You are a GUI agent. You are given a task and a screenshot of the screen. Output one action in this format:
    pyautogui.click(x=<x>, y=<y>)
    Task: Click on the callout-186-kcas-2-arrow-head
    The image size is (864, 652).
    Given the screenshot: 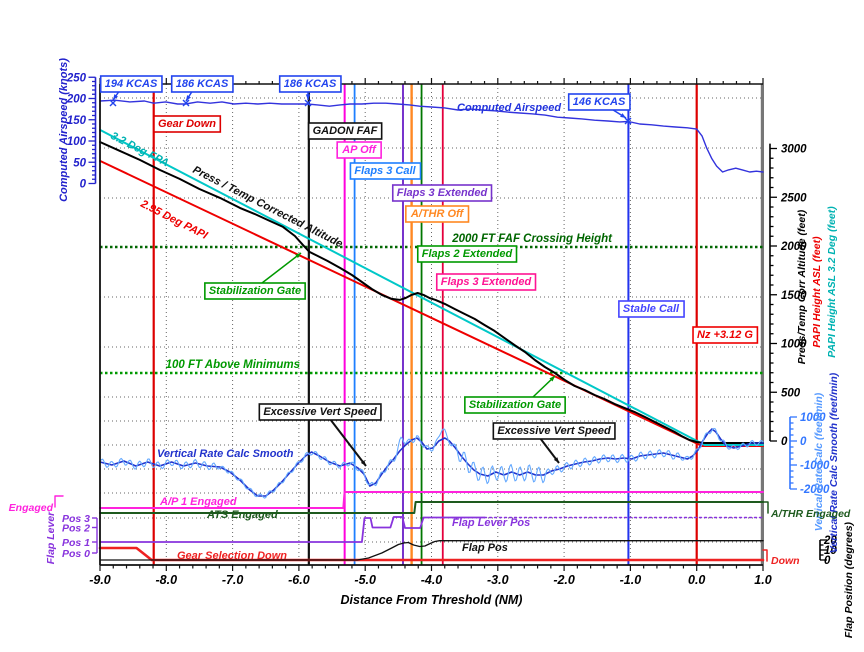 What is the action you would take?
    pyautogui.click(x=308, y=97)
    